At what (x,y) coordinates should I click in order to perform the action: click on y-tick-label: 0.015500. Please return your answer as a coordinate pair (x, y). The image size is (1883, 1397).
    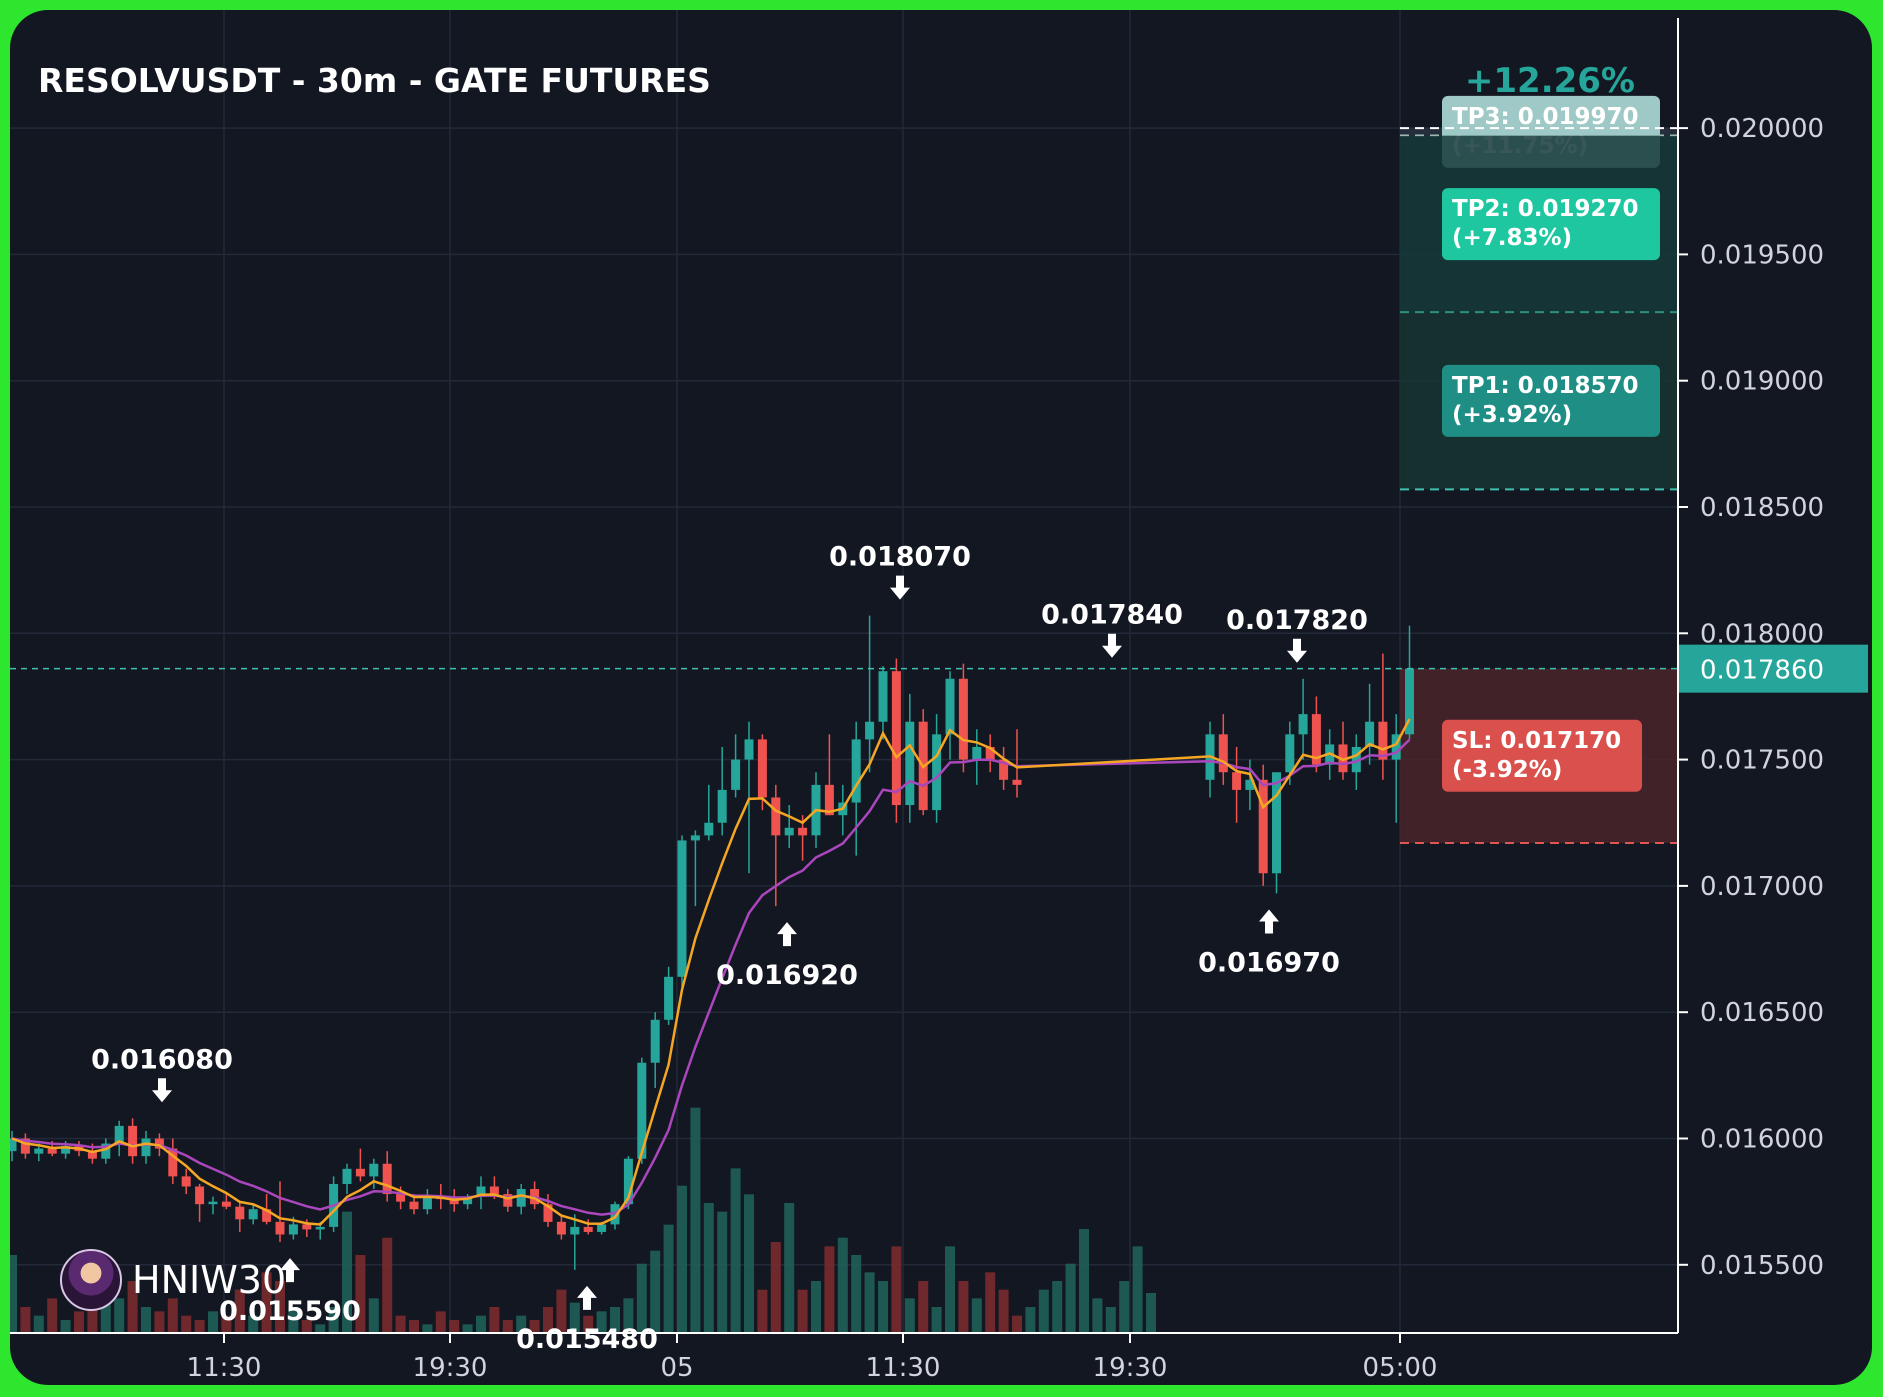
    Looking at the image, I should click on (1762, 1266).